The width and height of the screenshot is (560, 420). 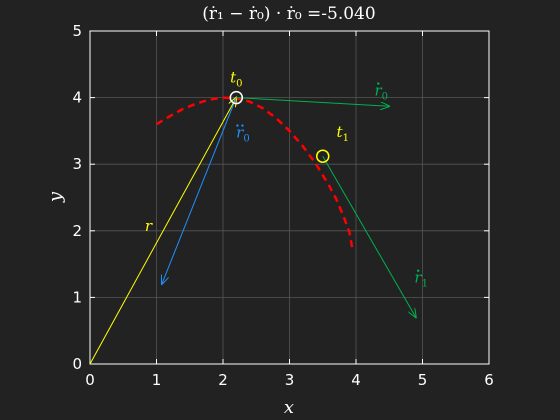 What do you see at coordinates (77, 164) in the screenshot?
I see `y-tick-label: 3` at bounding box center [77, 164].